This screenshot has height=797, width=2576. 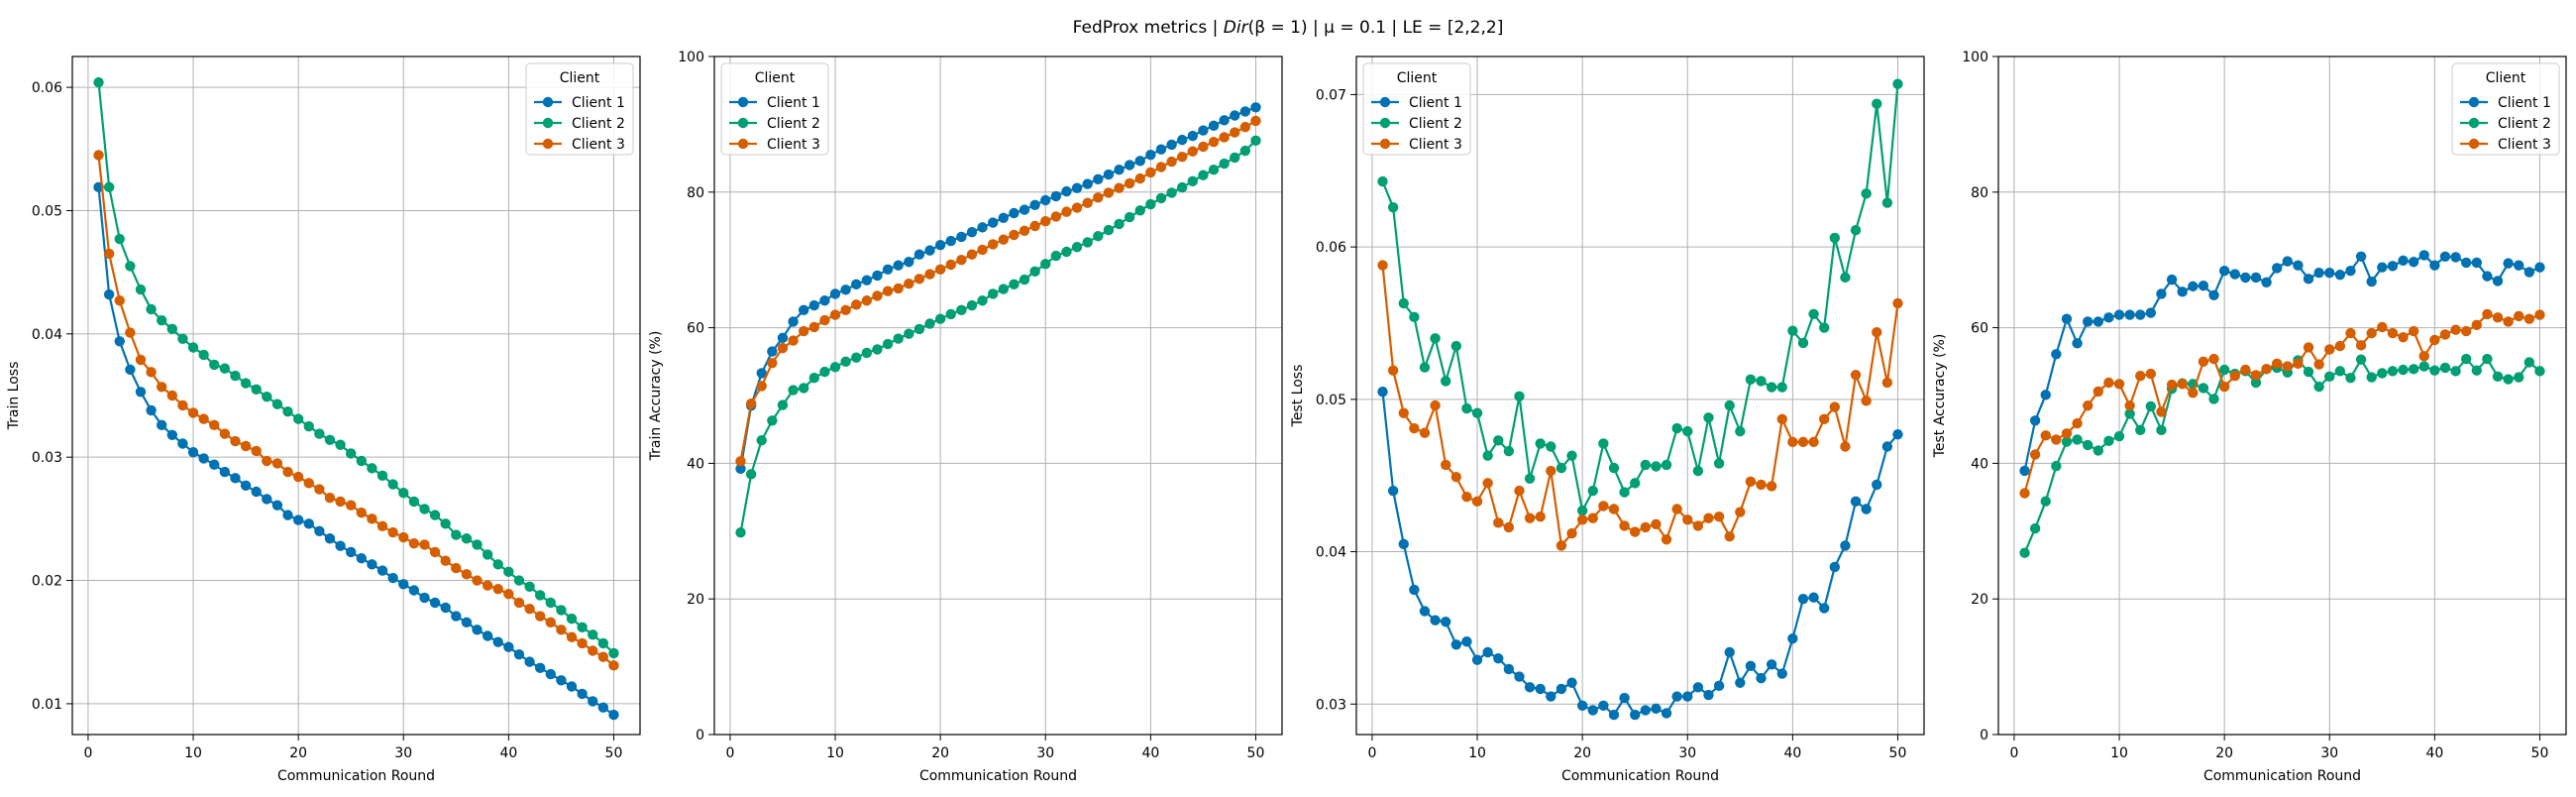 I want to click on y-axis-label: Train Accuracy (%), so click(x=656, y=396).